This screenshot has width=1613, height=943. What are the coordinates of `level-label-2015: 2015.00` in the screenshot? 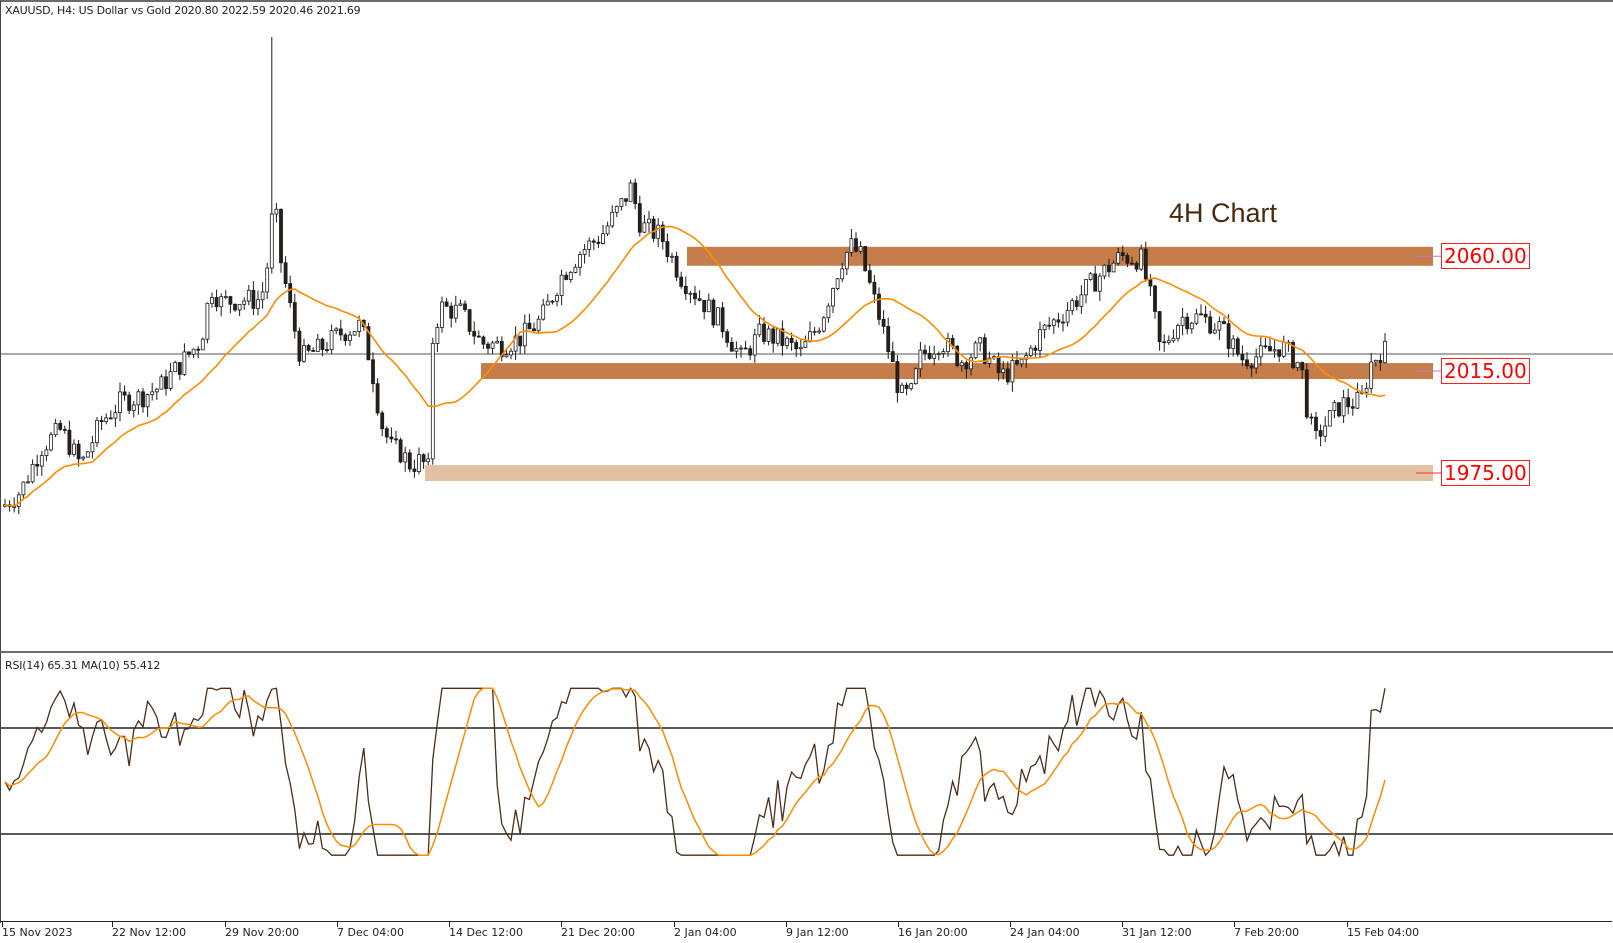 It's located at (1485, 371).